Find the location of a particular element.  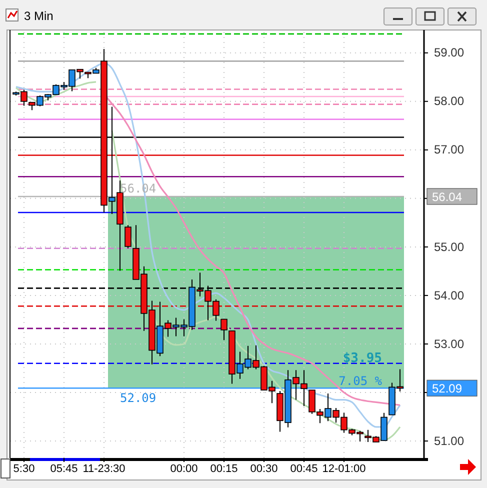

x-tick-label: 00:45 is located at coordinates (304, 469).